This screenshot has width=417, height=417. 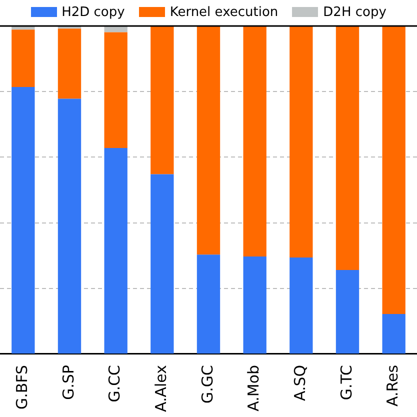 What do you see at coordinates (93, 12) in the screenshot?
I see `legend-label: H2D copy` at bounding box center [93, 12].